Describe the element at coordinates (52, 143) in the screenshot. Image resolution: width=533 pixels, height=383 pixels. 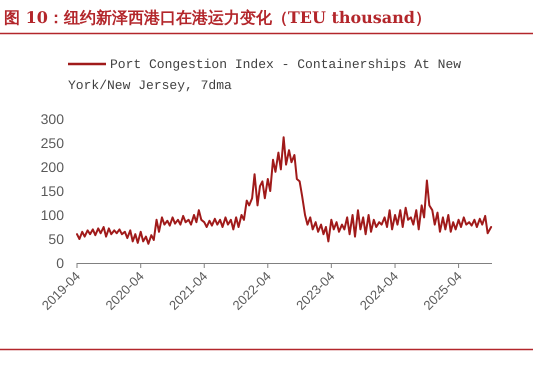
I see `y-tick-label: 250` at that location.